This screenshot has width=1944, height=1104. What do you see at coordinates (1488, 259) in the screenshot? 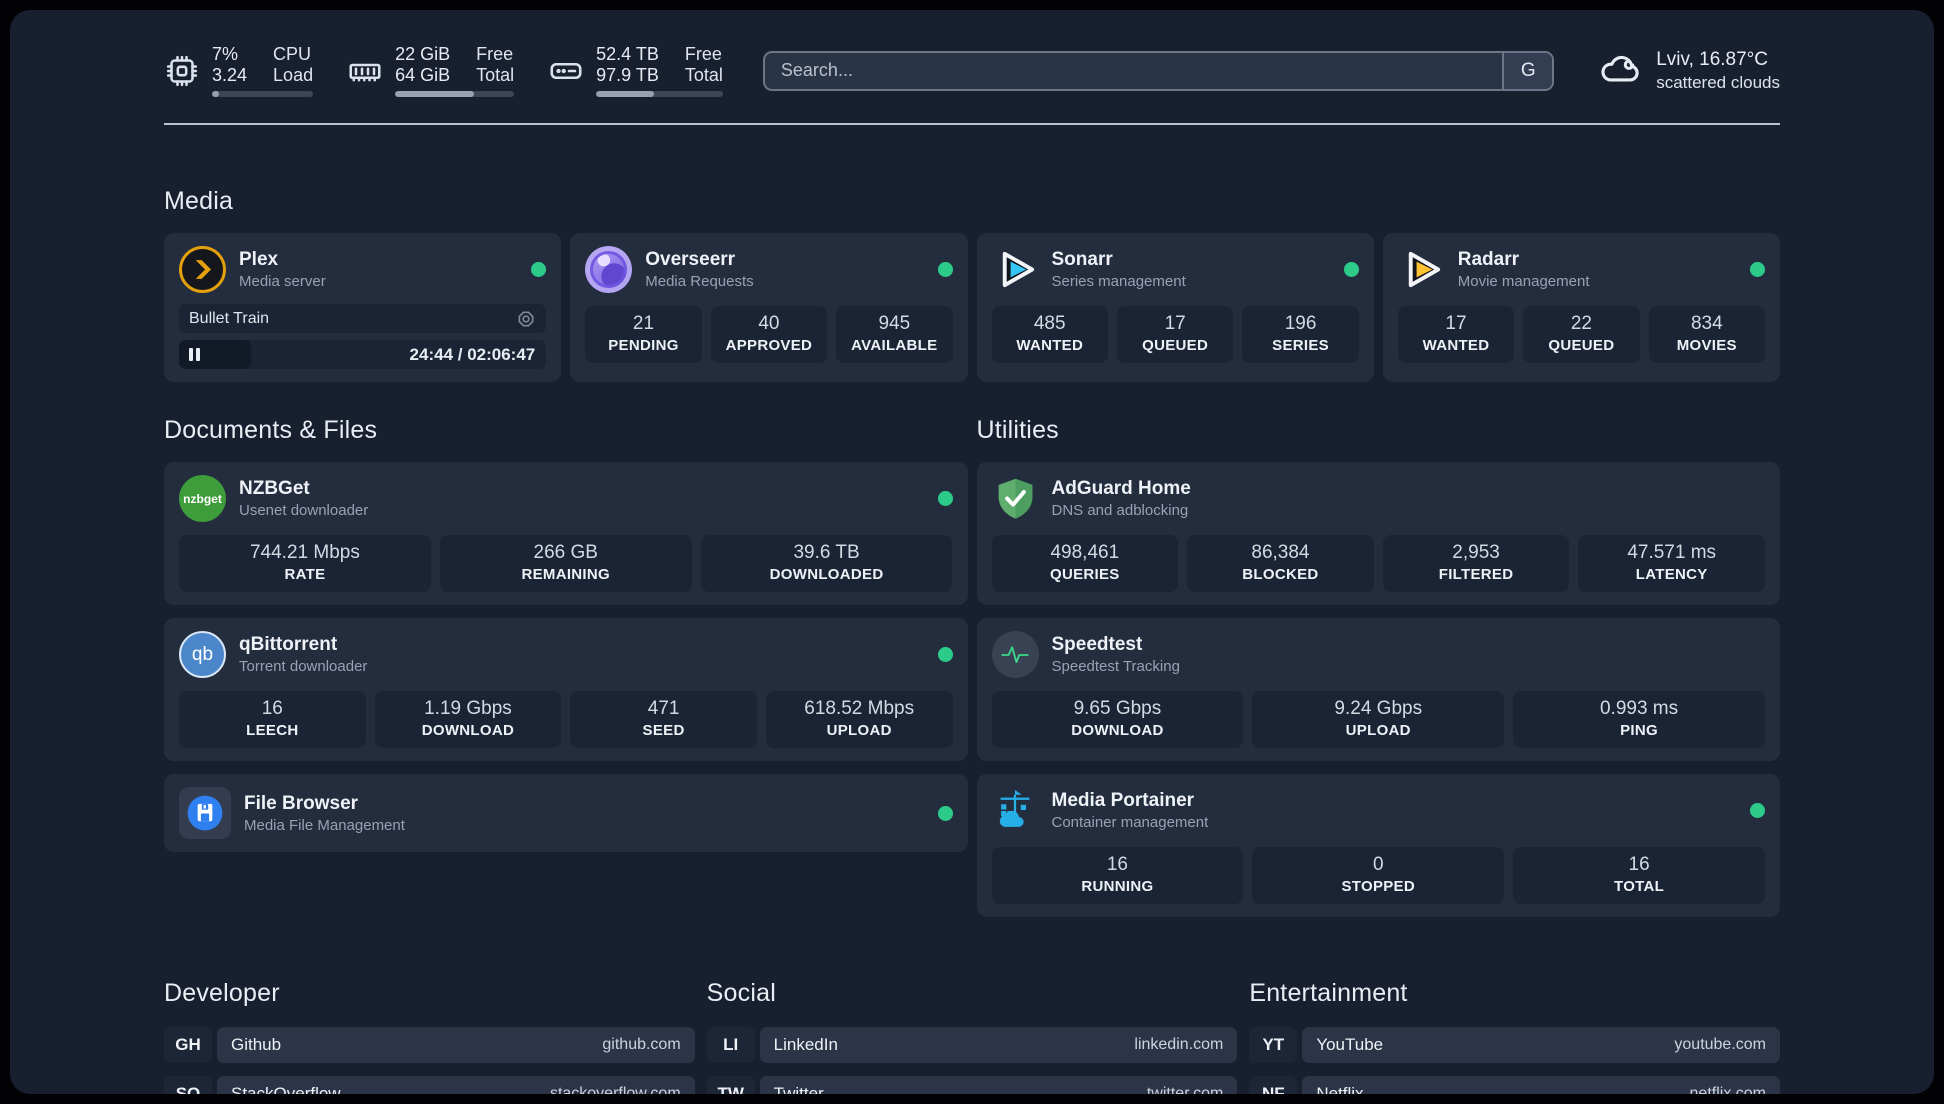
I see `card-title: Radarr` at bounding box center [1488, 259].